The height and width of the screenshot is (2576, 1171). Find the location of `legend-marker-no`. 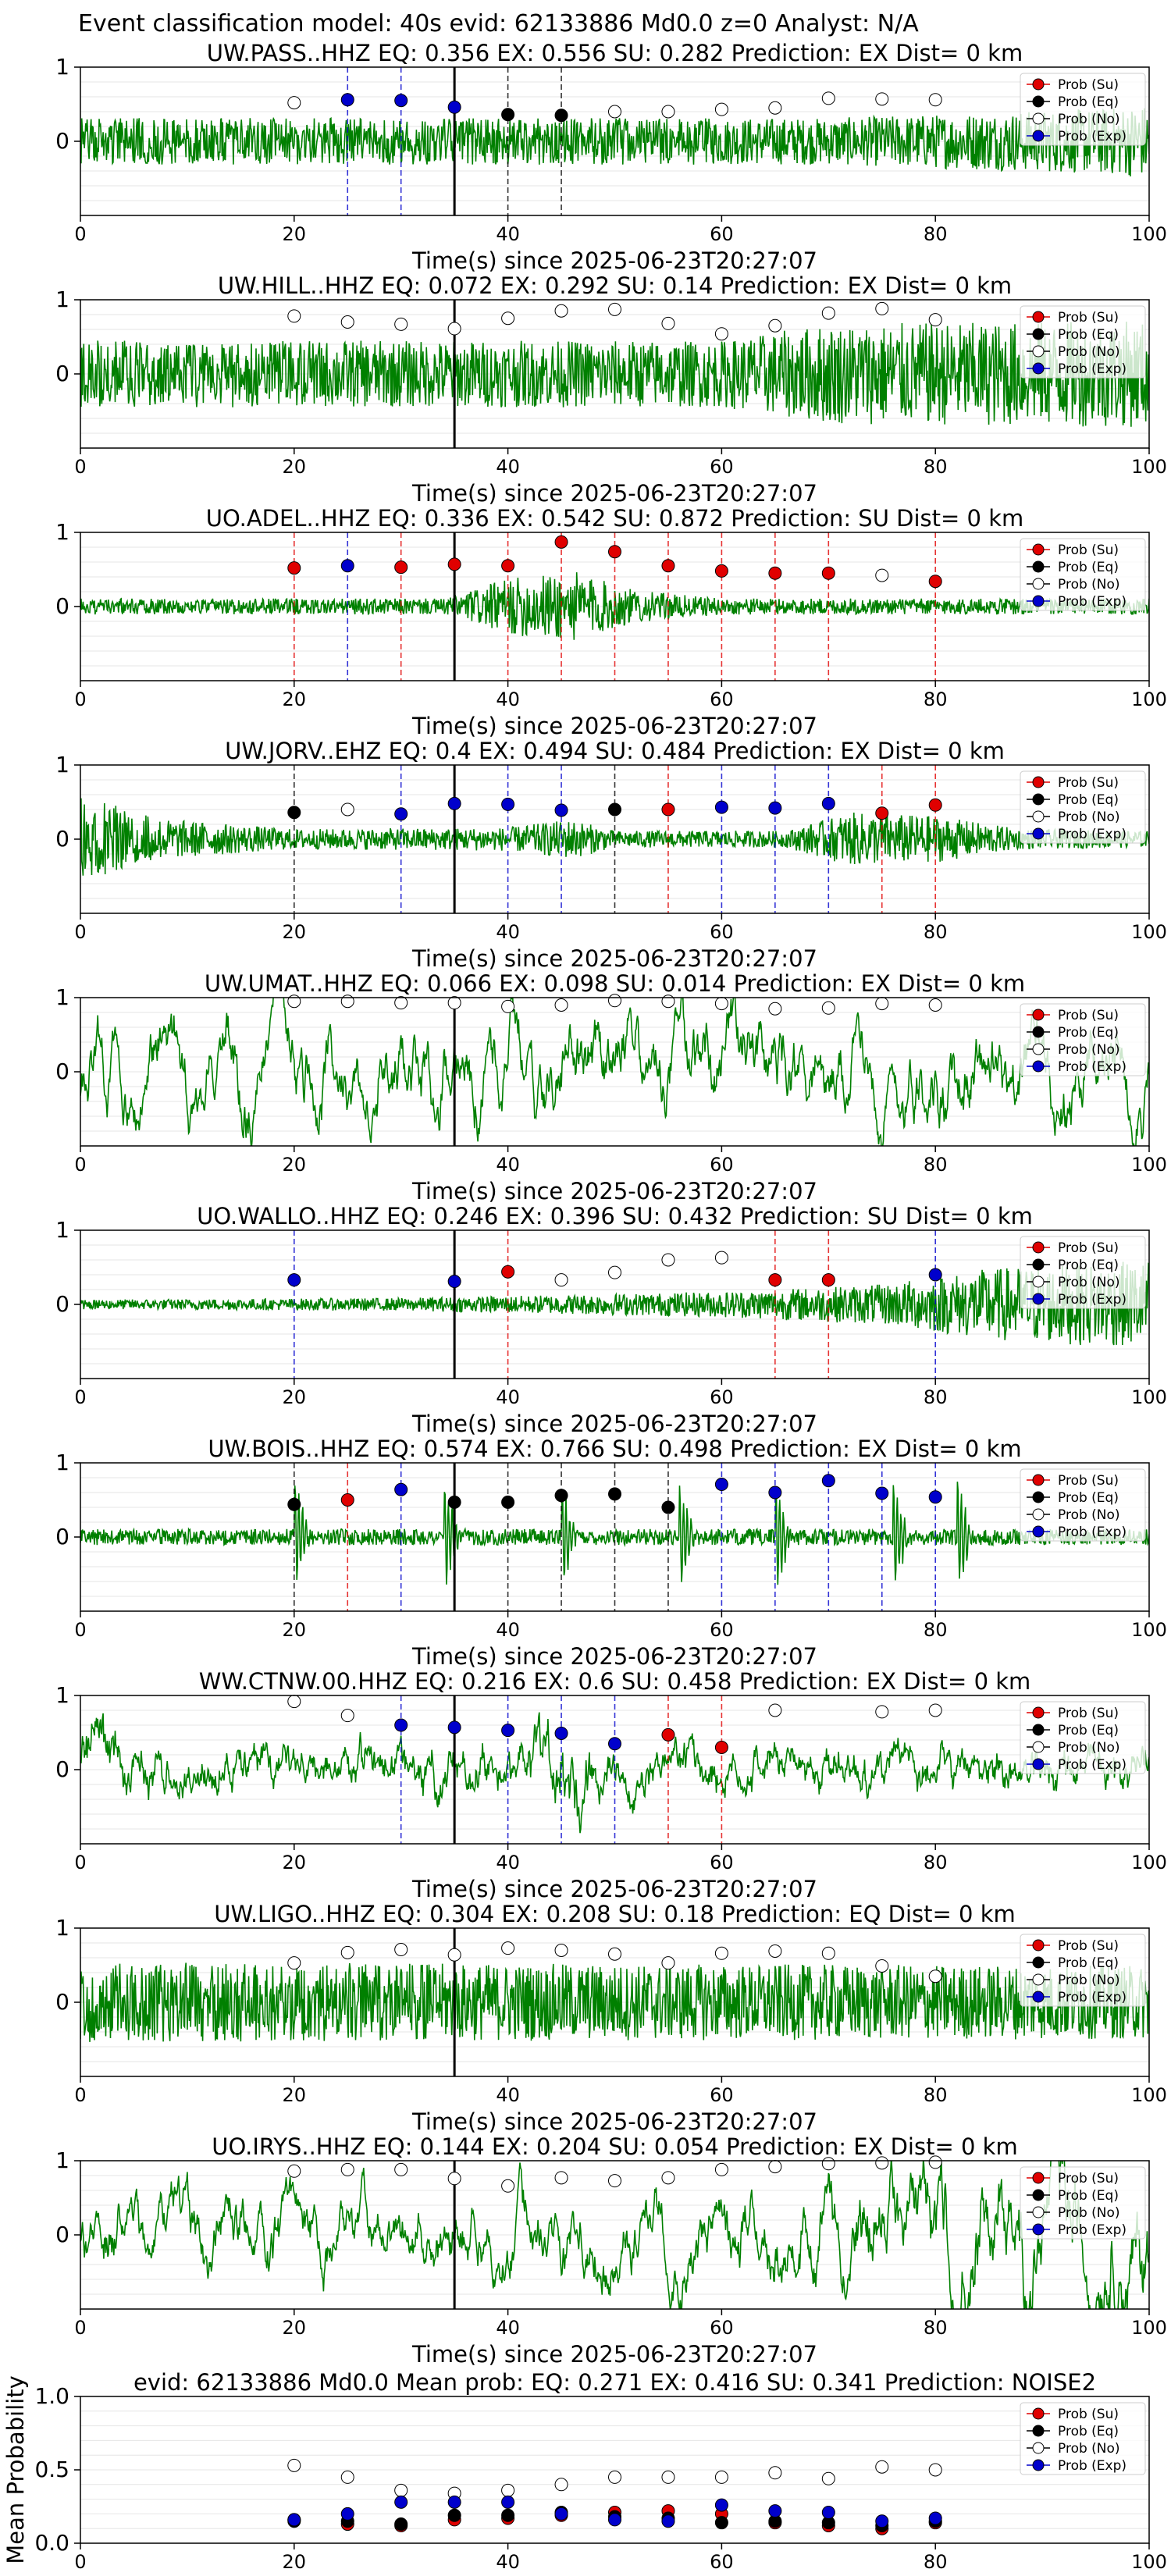

legend-marker-no is located at coordinates (1038, 1979).